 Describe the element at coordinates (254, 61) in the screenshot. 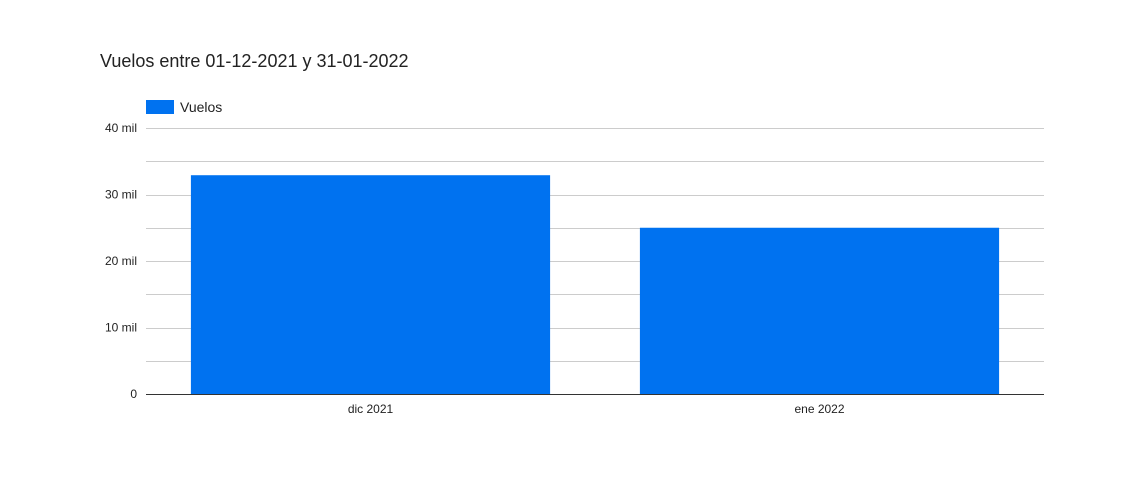

I see `chart-title: Vuelos entre 01-12-2021 y 31-01-2022` at that location.